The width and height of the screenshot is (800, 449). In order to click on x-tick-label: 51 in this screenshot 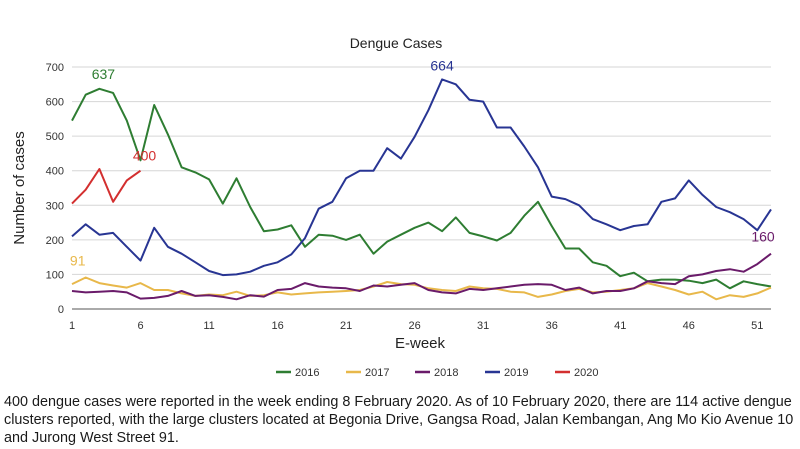, I will do `click(757, 326)`.